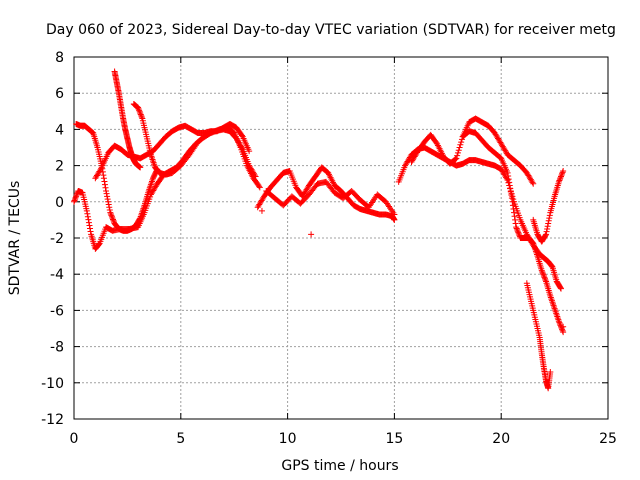 Image resolution: width=640 pixels, height=480 pixels. What do you see at coordinates (59, 130) in the screenshot?
I see `y-tick-label: 4` at bounding box center [59, 130].